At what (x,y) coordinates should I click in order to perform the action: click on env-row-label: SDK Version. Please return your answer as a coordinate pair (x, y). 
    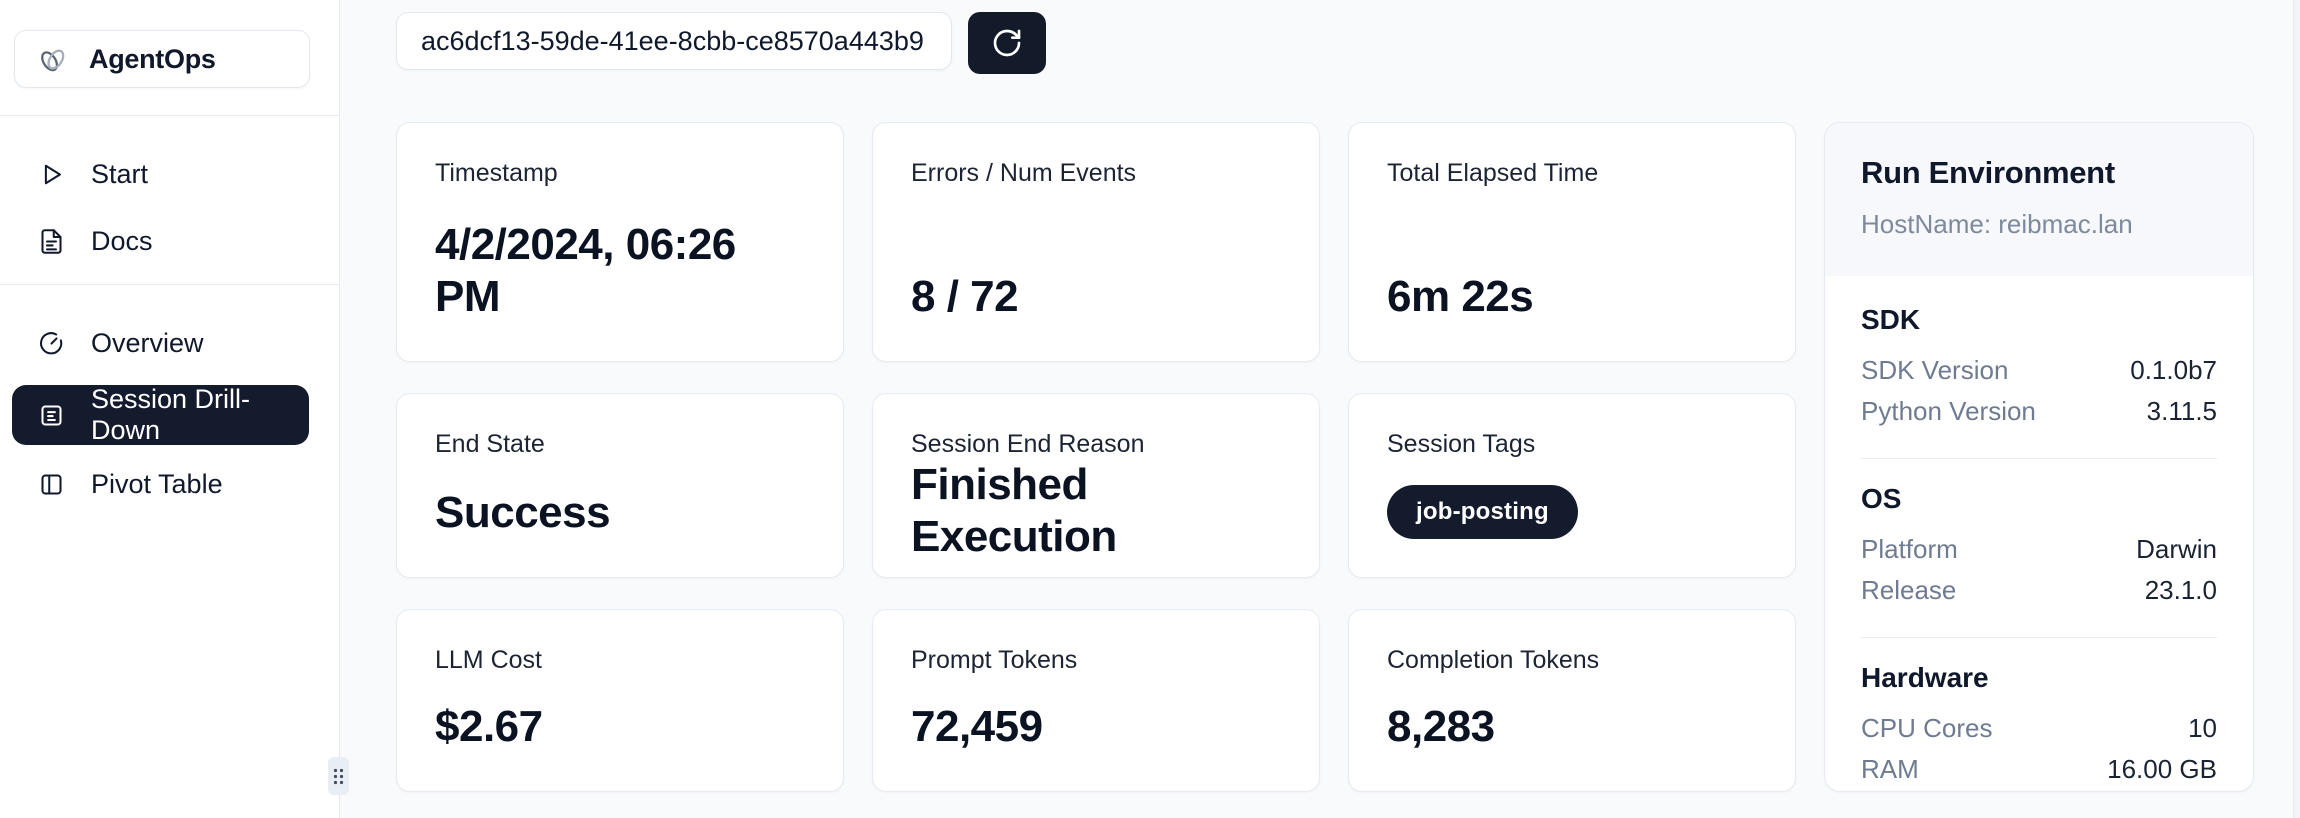
    Looking at the image, I should click on (1935, 370).